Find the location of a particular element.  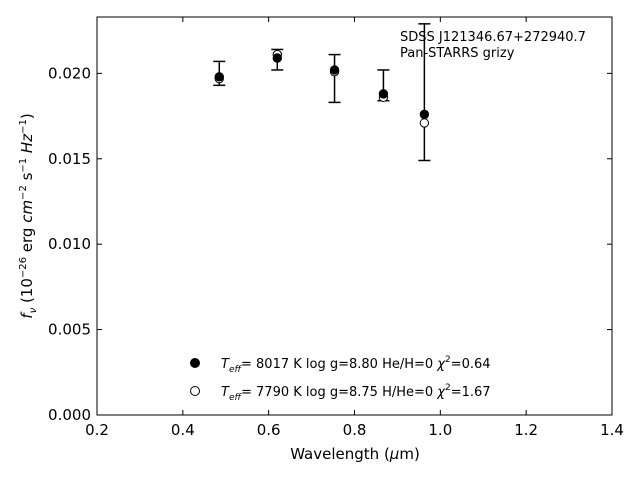

annotation-survey-name: Pan-STARRS grizy is located at coordinates (457, 53).